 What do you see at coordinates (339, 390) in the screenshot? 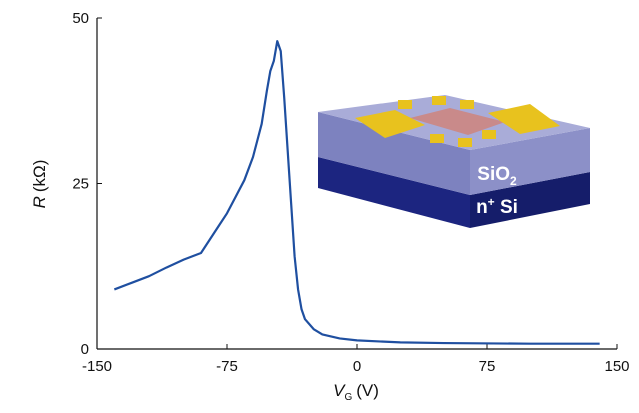
I see `x-label-symbol: V` at bounding box center [339, 390].